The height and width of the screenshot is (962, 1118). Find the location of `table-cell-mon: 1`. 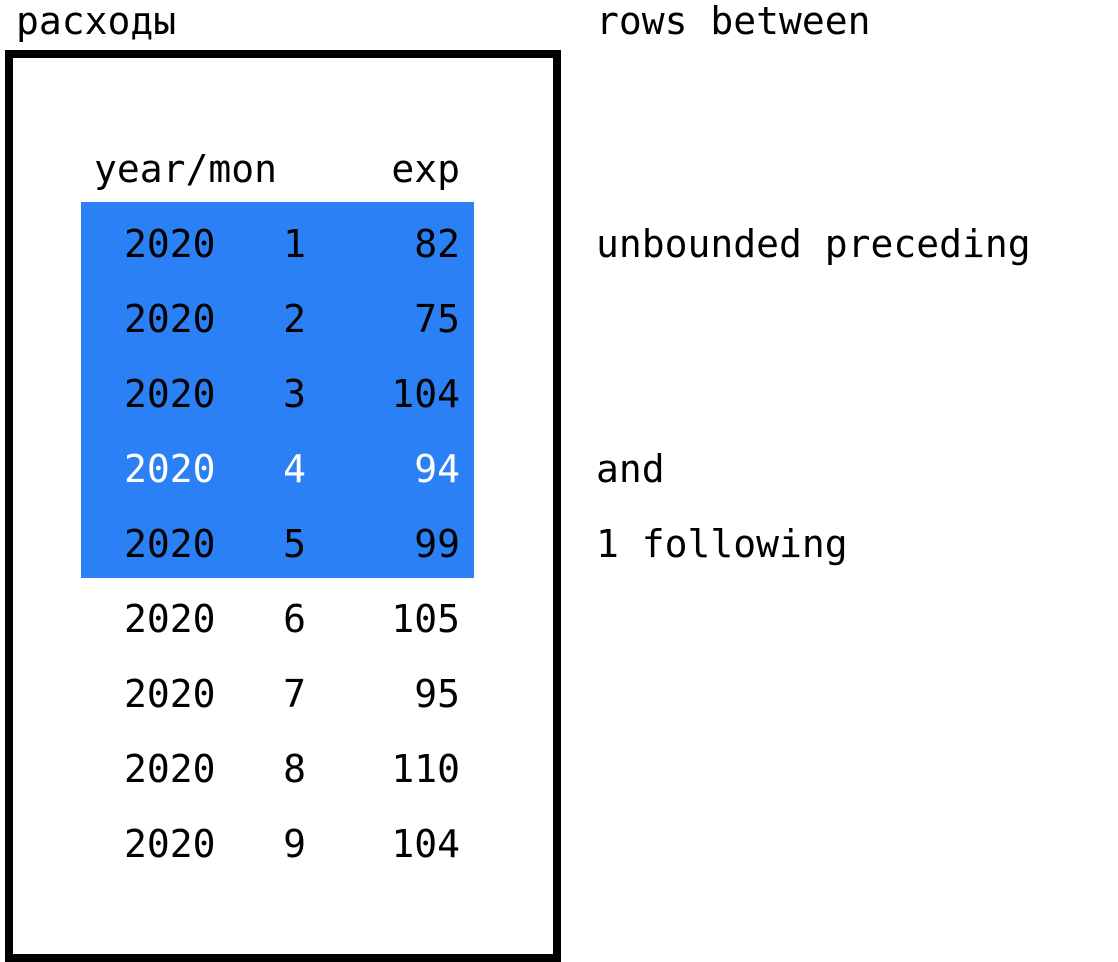

table-cell-mon: 1 is located at coordinates (294, 244).